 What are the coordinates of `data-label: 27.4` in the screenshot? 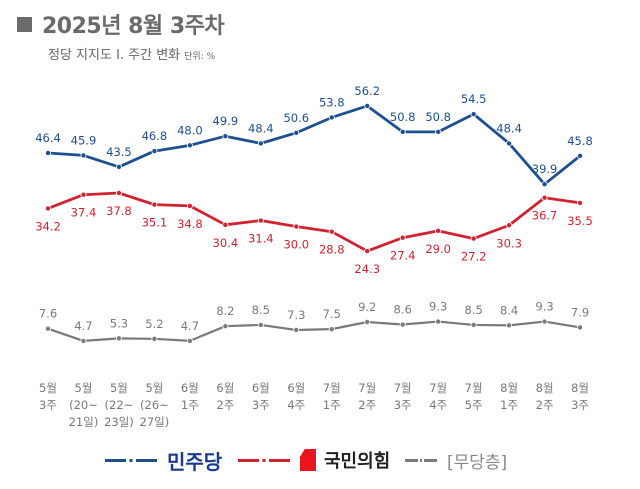 It's located at (403, 256).